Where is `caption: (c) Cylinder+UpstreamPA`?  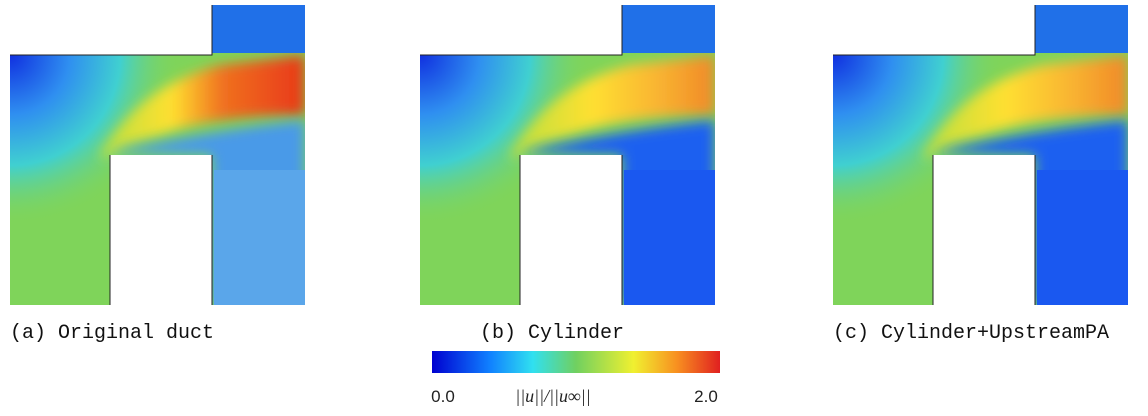 caption: (c) Cylinder+UpstreamPA is located at coordinates (971, 333).